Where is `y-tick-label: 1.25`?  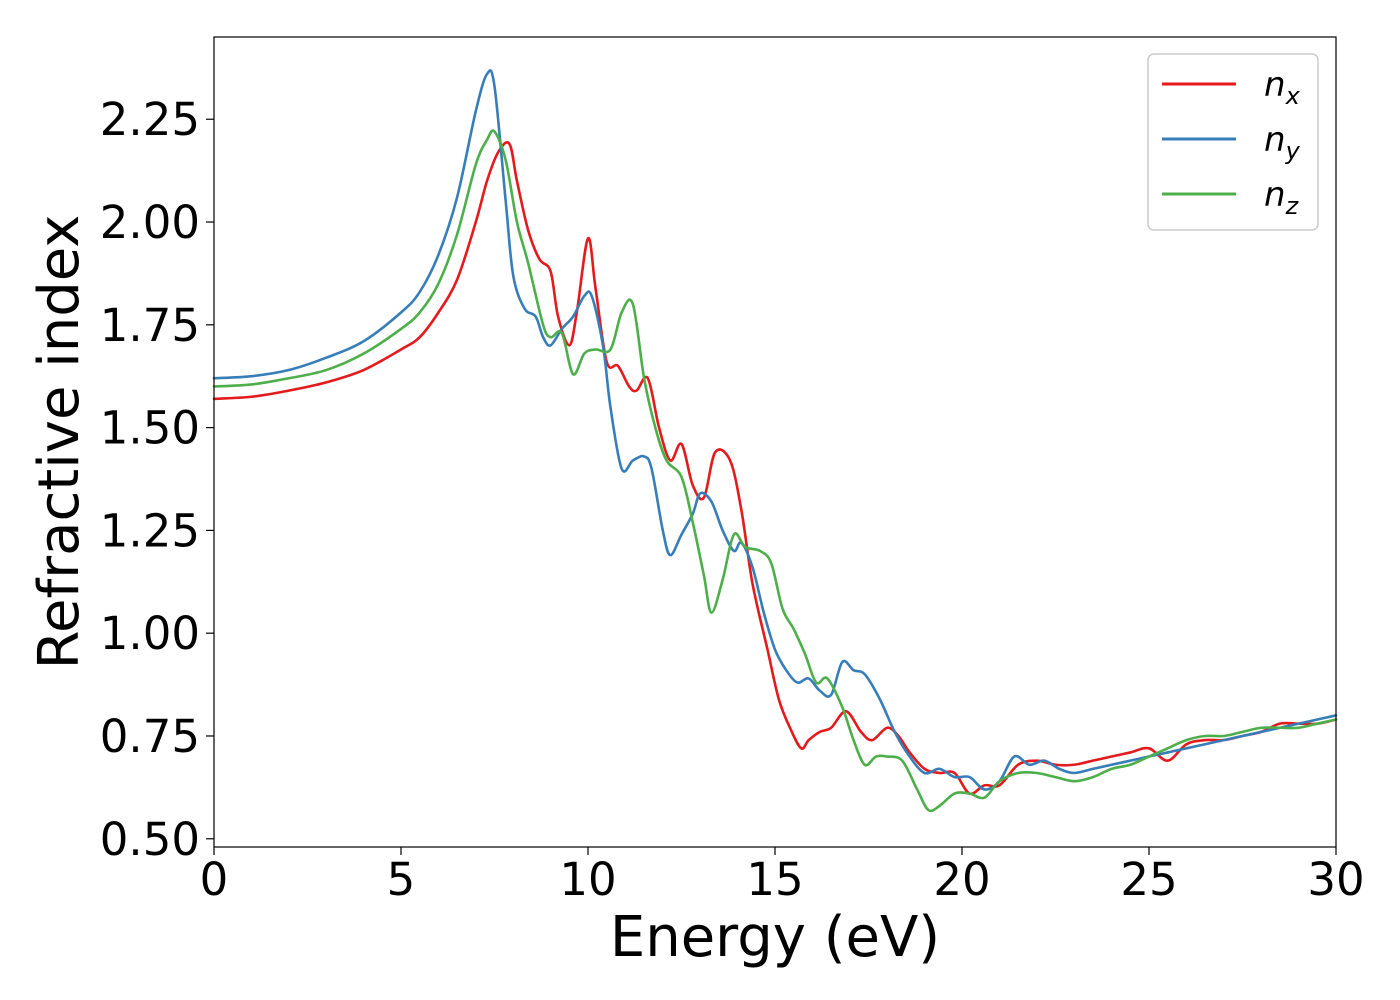
y-tick-label: 1.25 is located at coordinates (150, 530).